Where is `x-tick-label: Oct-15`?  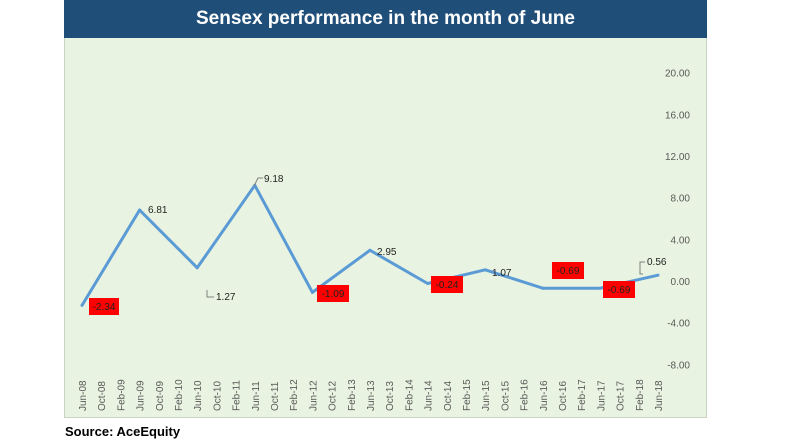
x-tick-label: Oct-15 is located at coordinates (505, 396).